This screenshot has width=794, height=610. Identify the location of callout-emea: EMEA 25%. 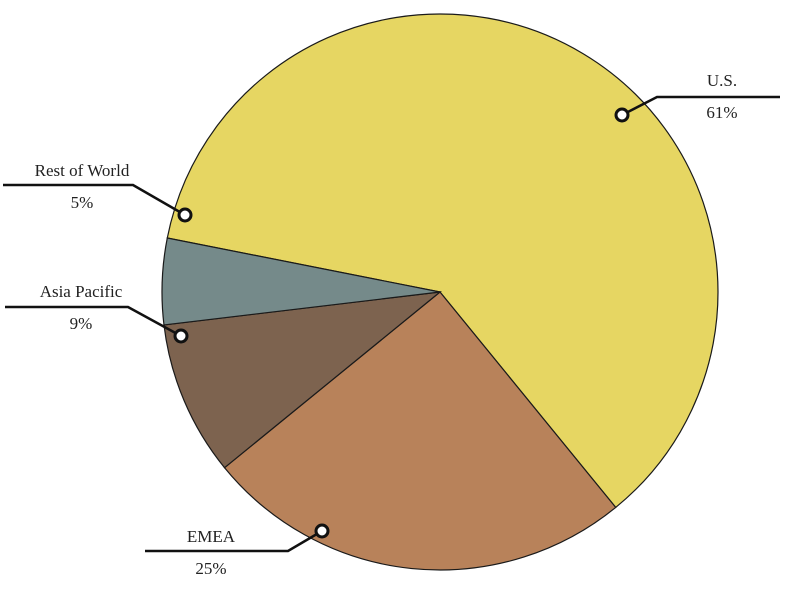
(237, 550).